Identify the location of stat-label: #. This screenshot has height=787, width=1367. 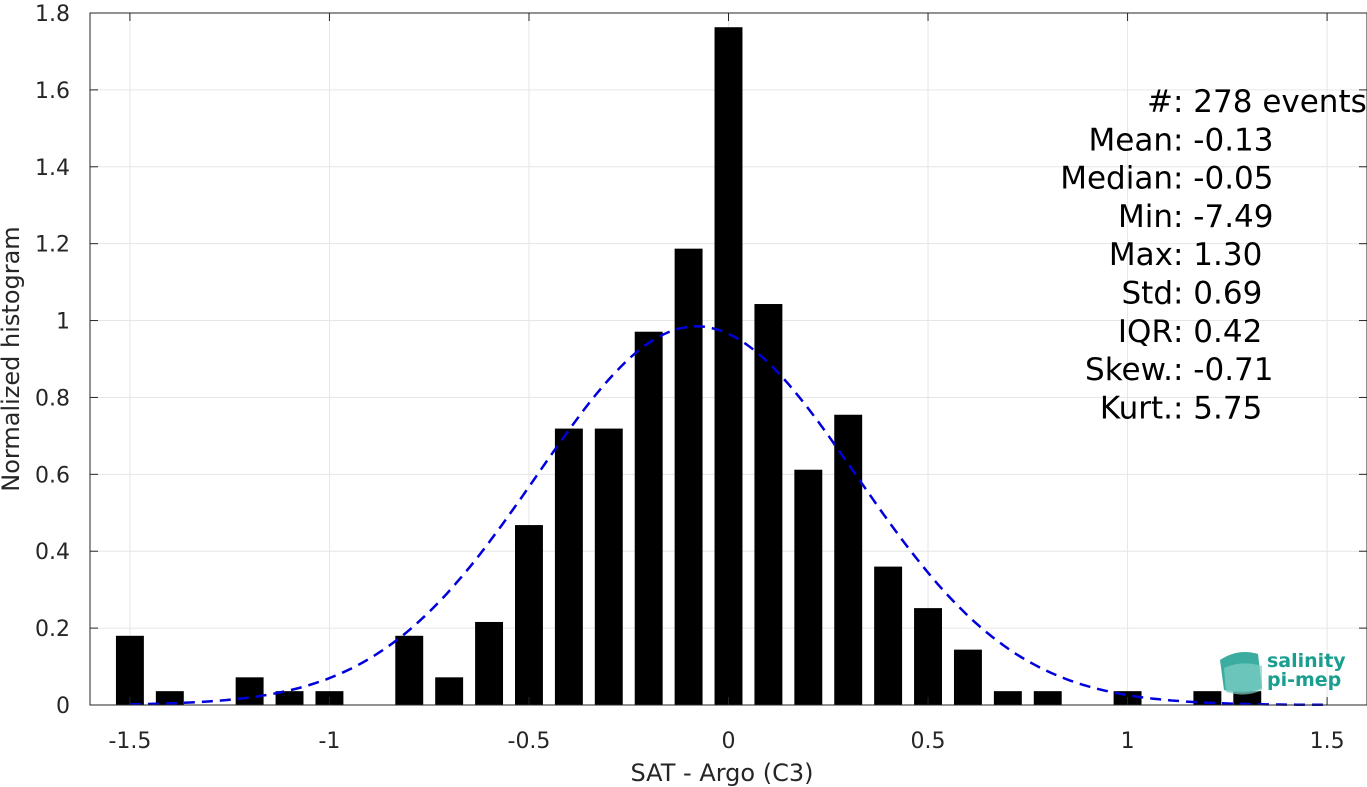
(1160, 102).